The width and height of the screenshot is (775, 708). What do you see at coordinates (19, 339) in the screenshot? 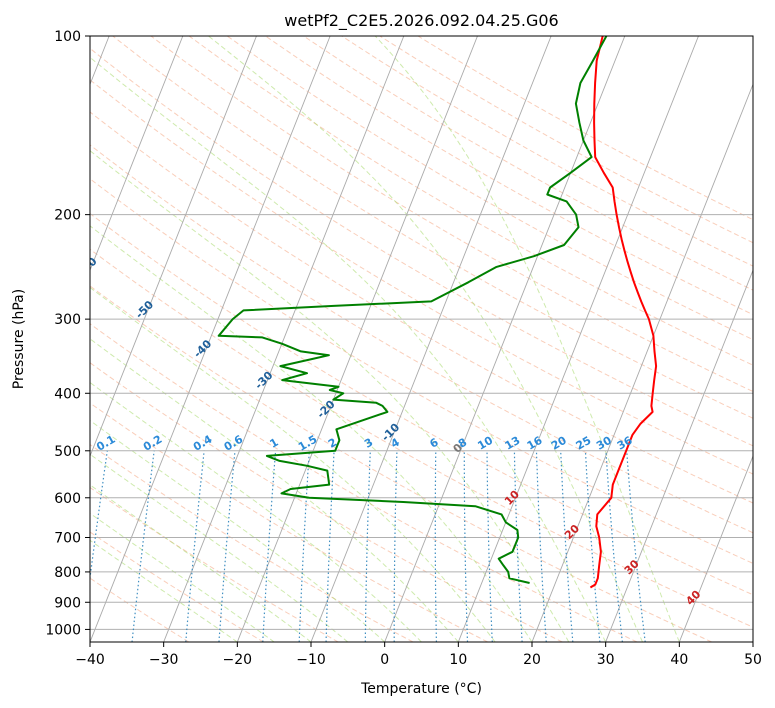
I see `y-axis-label: Pressure (hPa)` at bounding box center [19, 339].